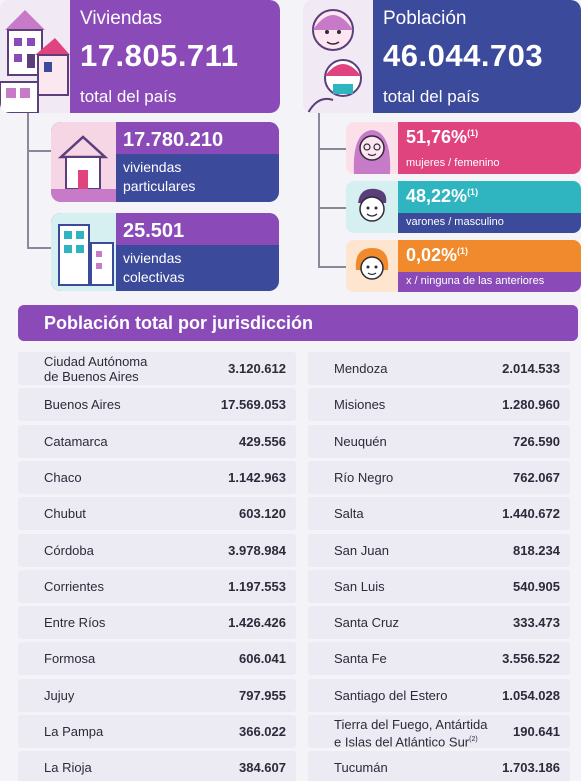  I want to click on jurisdiction-name: San Juan, so click(361, 550).